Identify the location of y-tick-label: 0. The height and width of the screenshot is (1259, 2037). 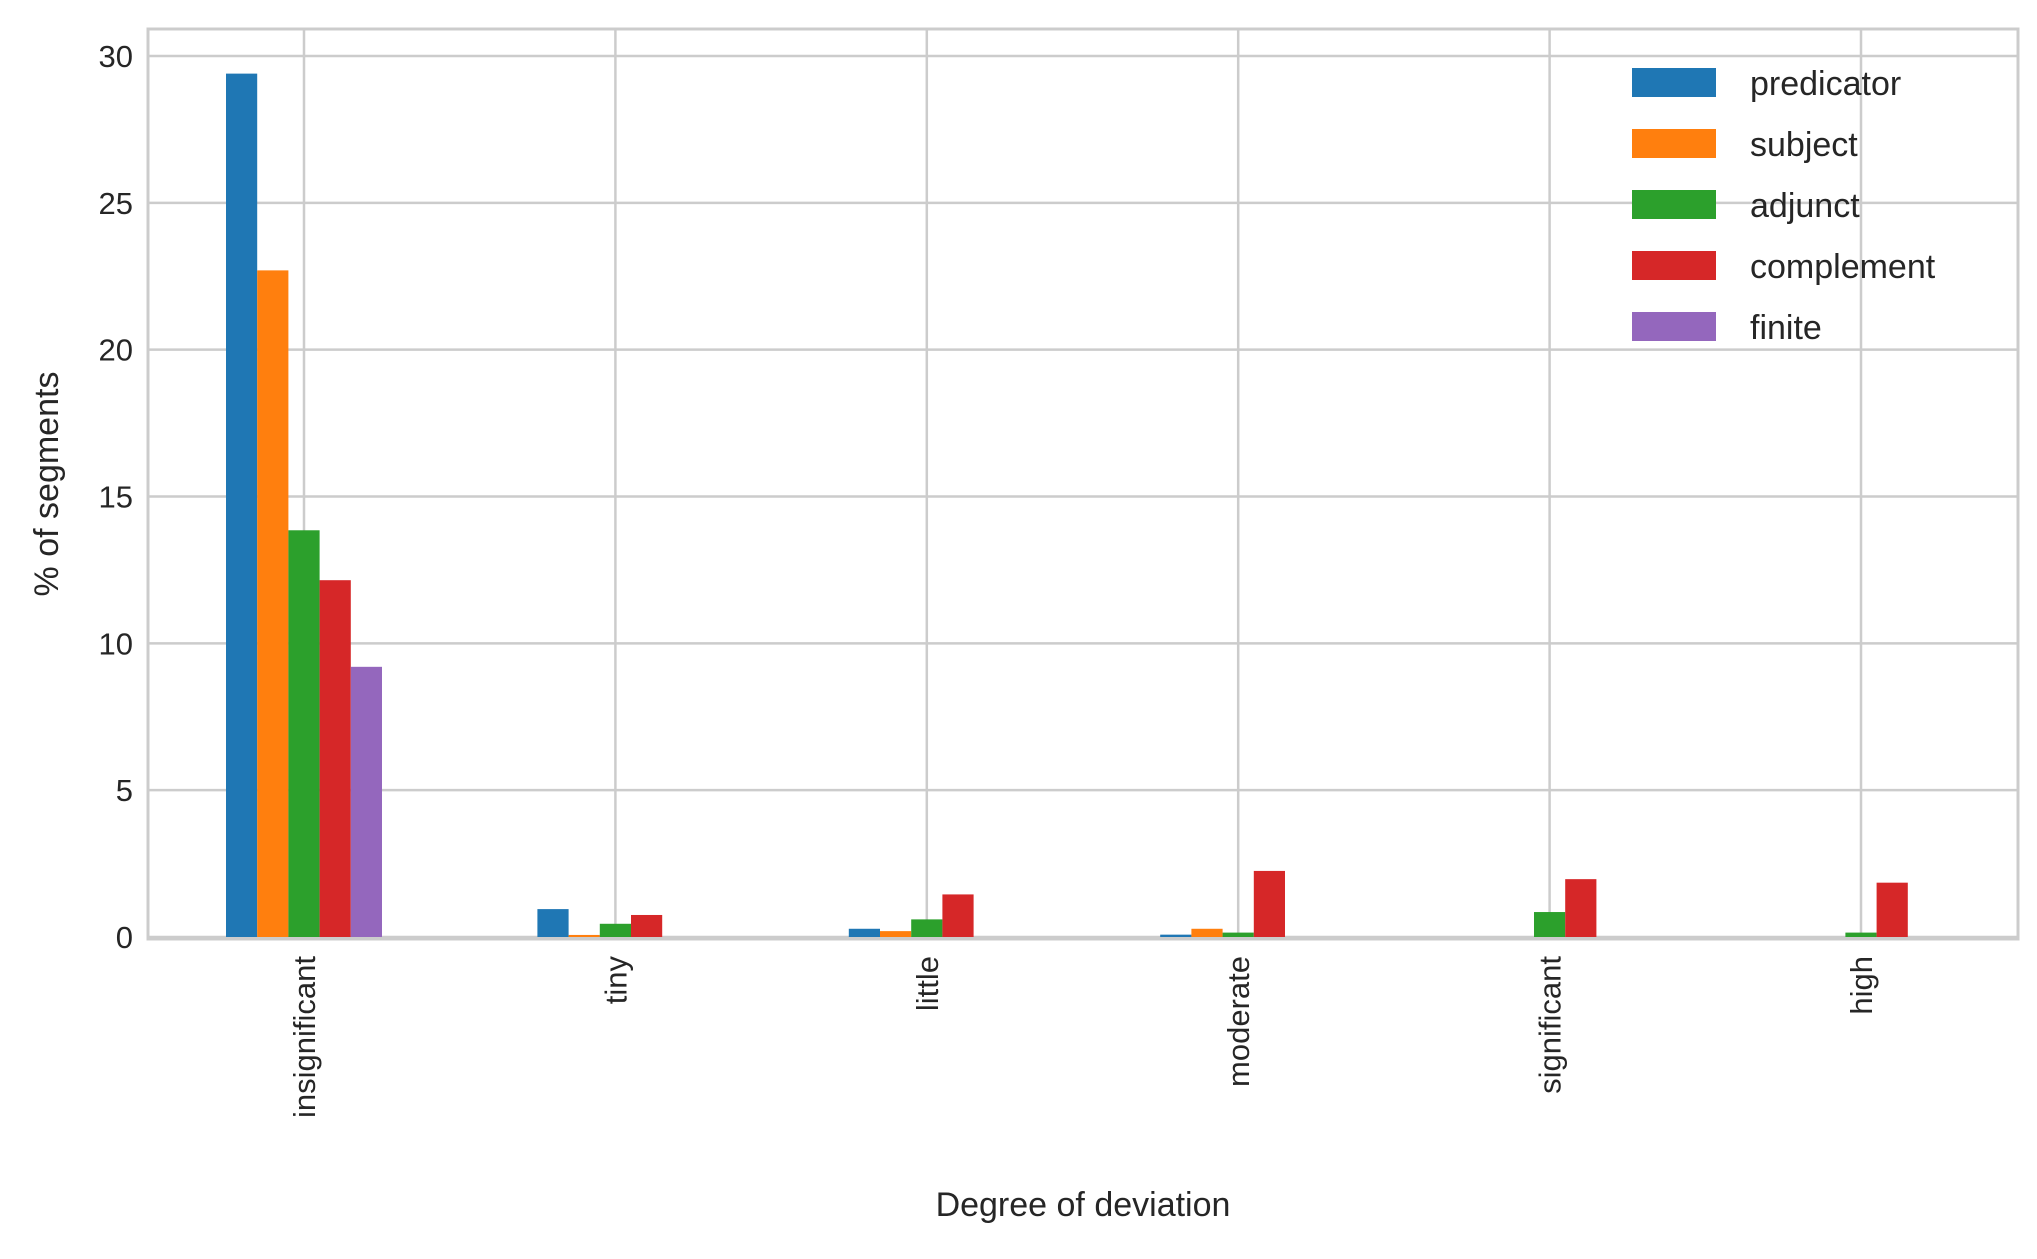
(124, 937).